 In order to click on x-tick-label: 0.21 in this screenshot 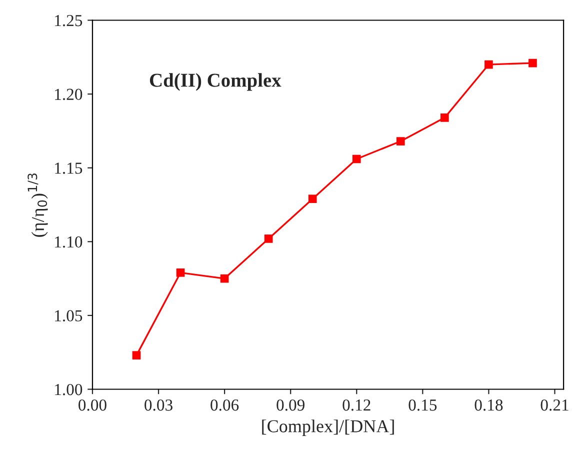, I will do `click(554, 405)`.